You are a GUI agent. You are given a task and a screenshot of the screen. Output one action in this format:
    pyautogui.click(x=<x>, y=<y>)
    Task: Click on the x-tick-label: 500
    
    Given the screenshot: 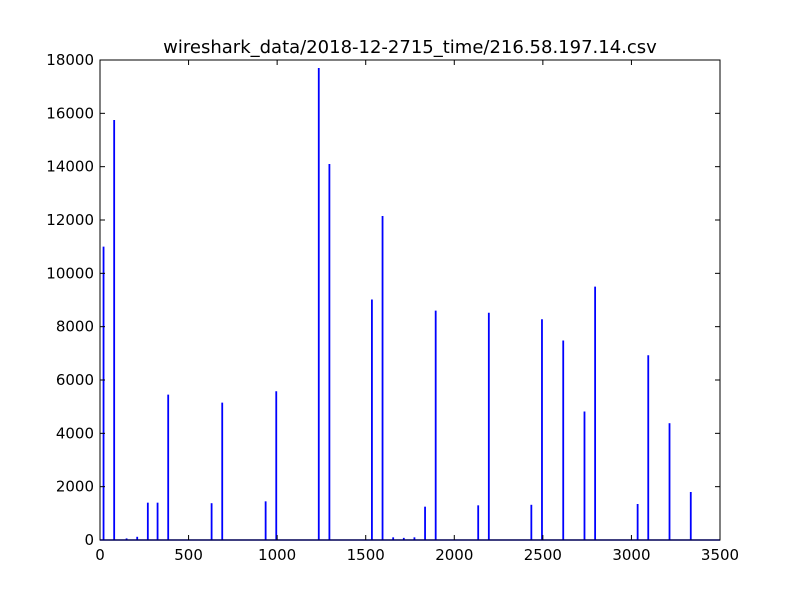 What is the action you would take?
    pyautogui.click(x=188, y=555)
    